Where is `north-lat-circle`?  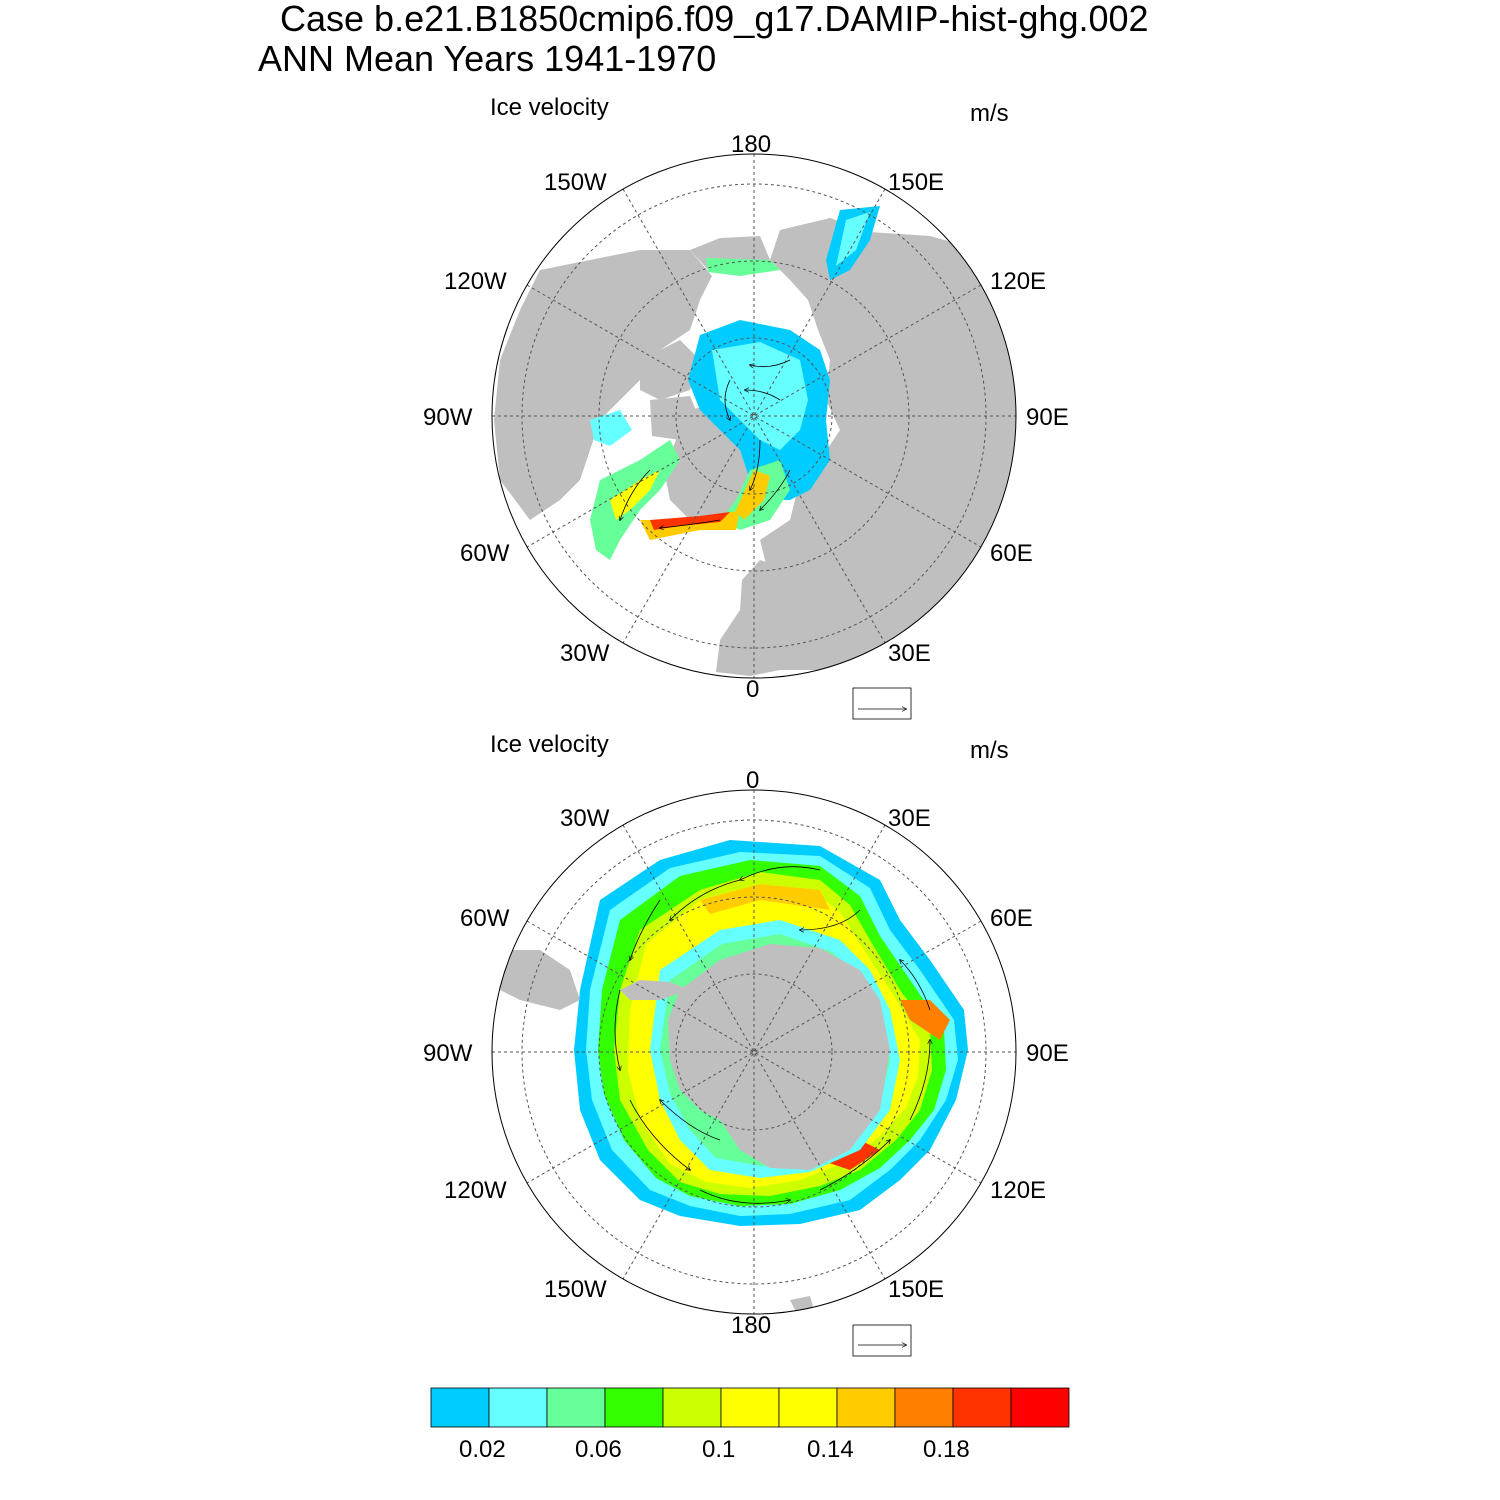 north-lat-circle is located at coordinates (754, 416).